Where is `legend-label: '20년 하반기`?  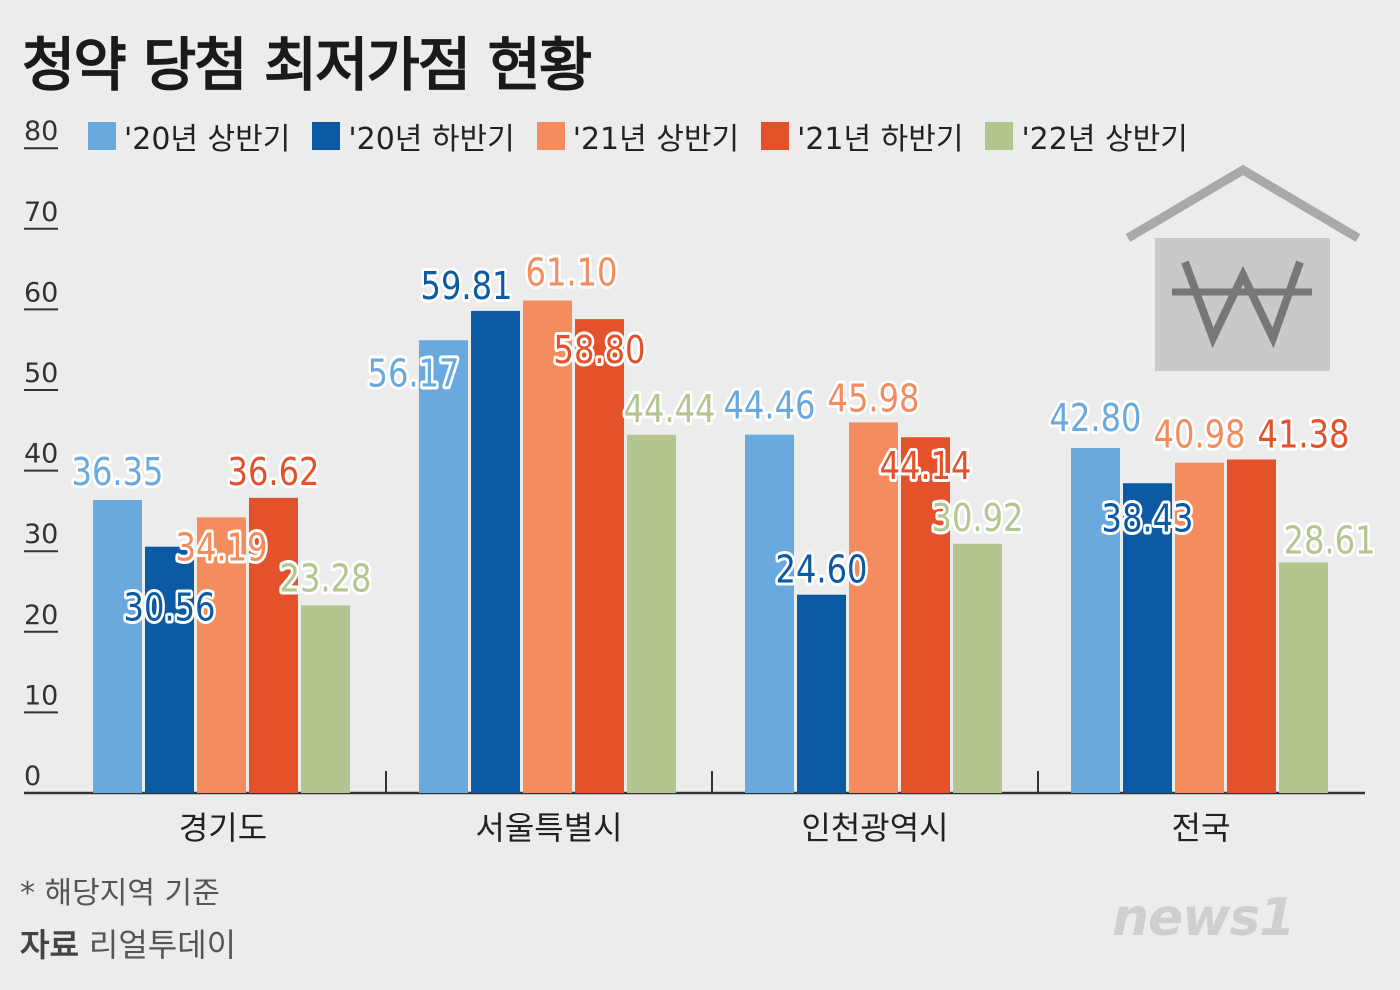
legend-label: '20년 하반기 is located at coordinates (431, 139).